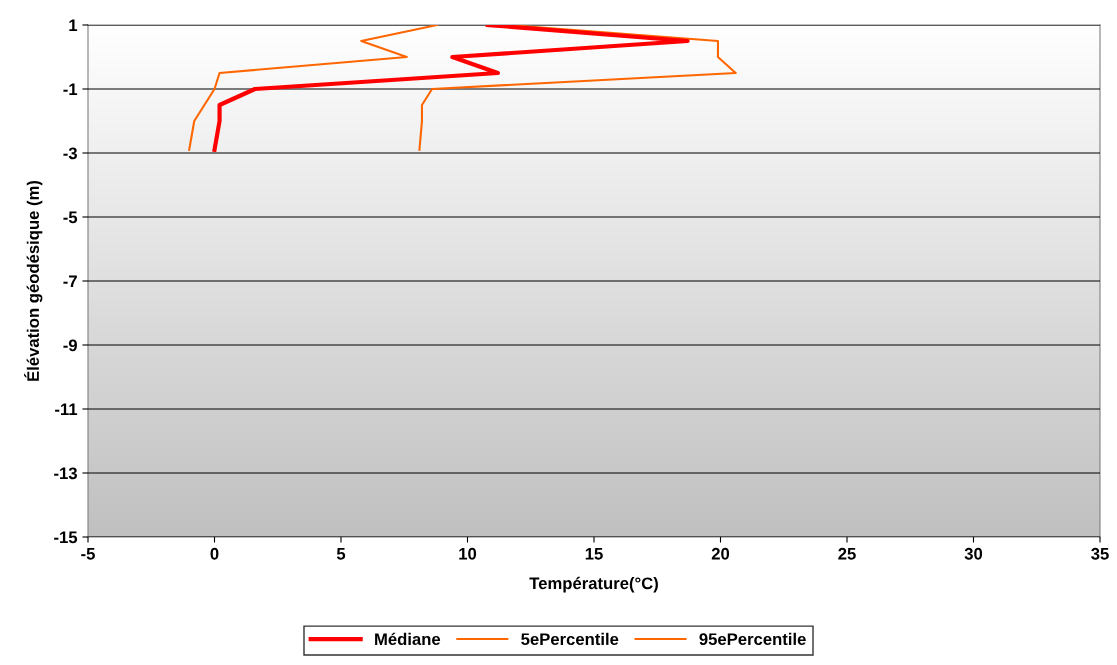  Describe the element at coordinates (468, 553) in the screenshot. I see `x-tick-label: 10` at that location.